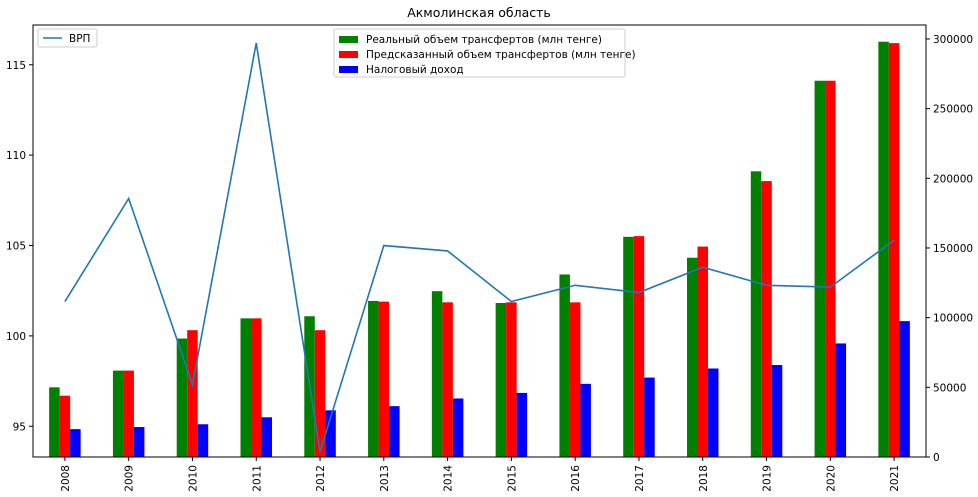 The image size is (978, 497). I want to click on bar-3-2010, so click(203, 440).